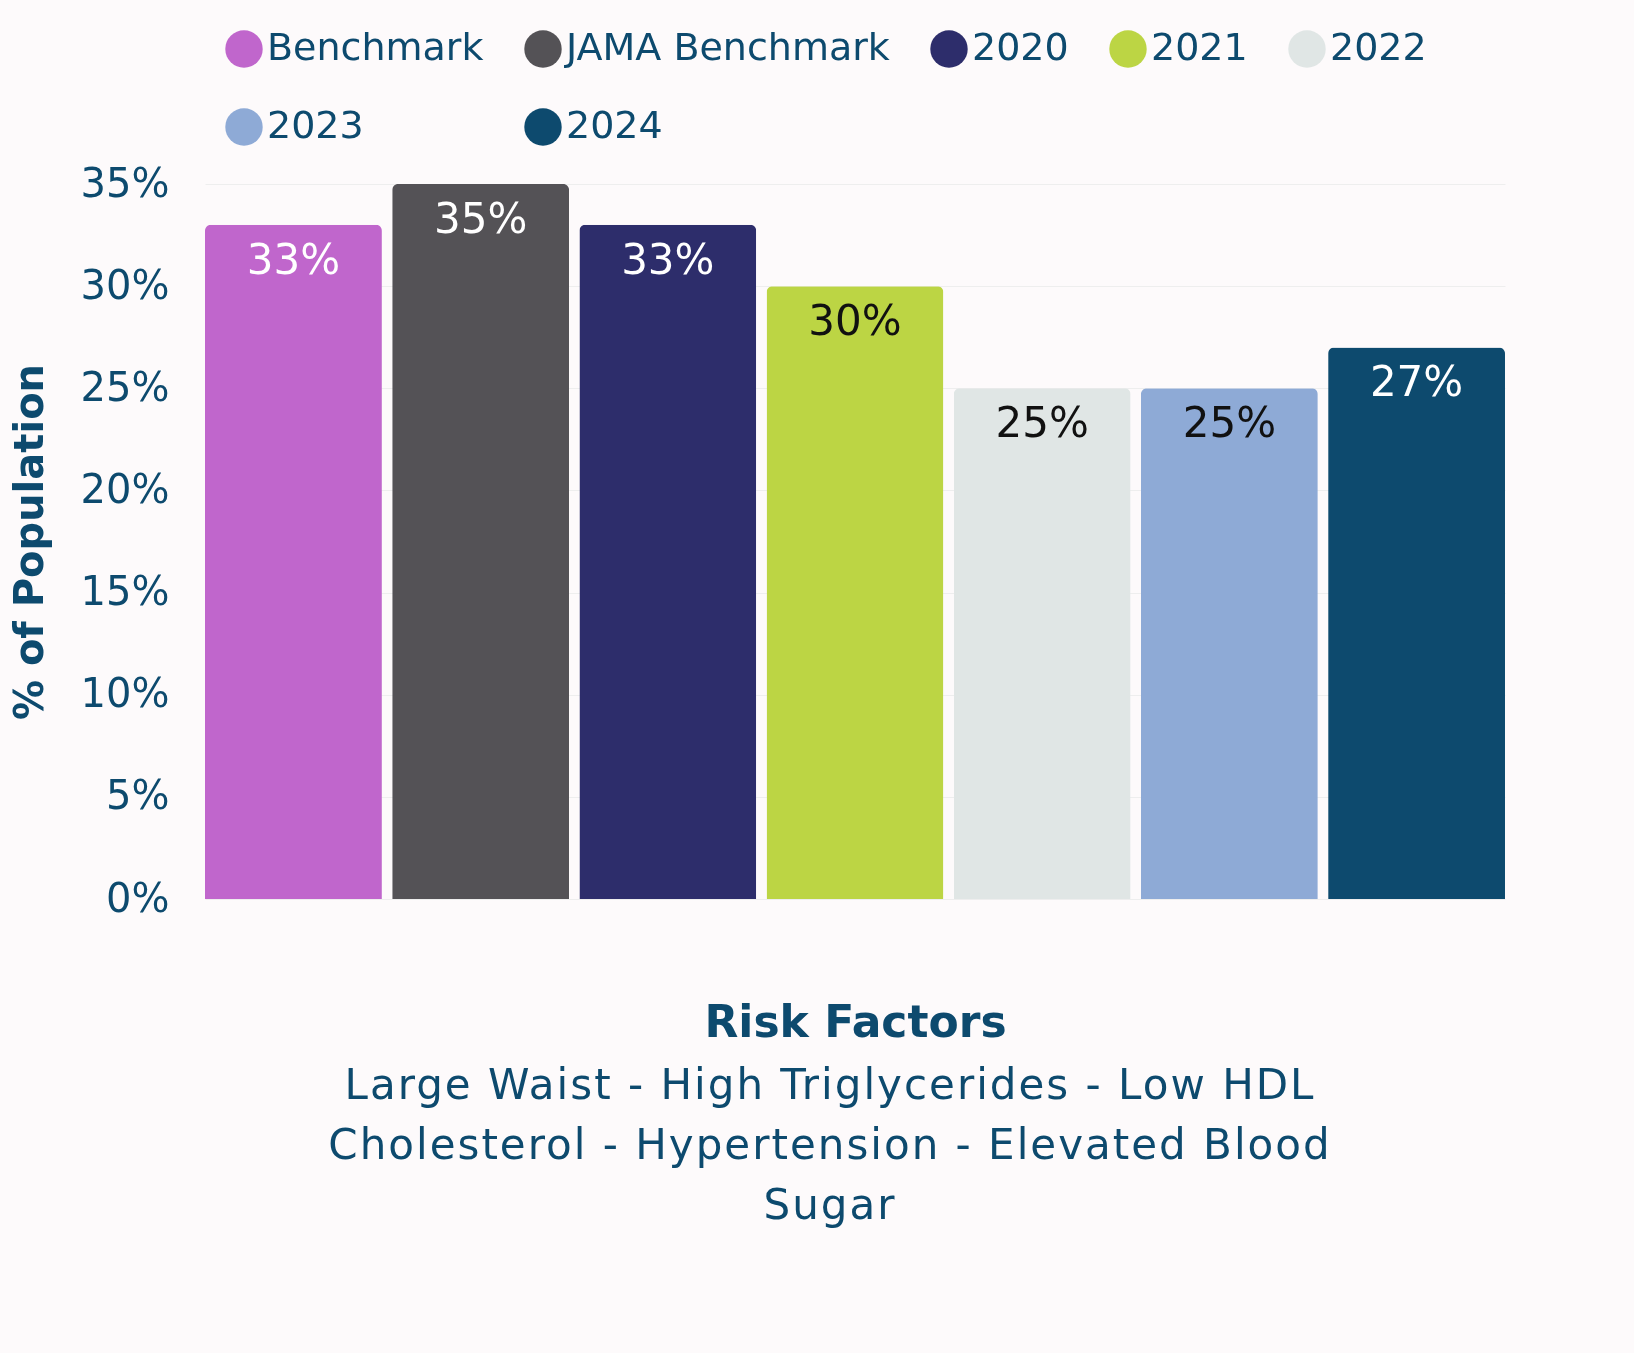 Image resolution: width=1634 pixels, height=1353 pixels. I want to click on y-tick-label: 20%, so click(125, 488).